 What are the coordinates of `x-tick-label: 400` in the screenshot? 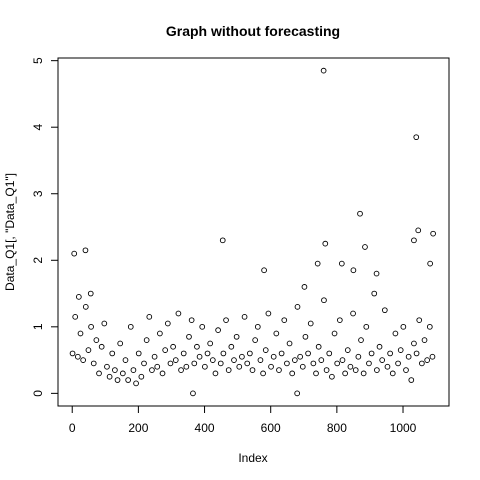 It's located at (205, 428).